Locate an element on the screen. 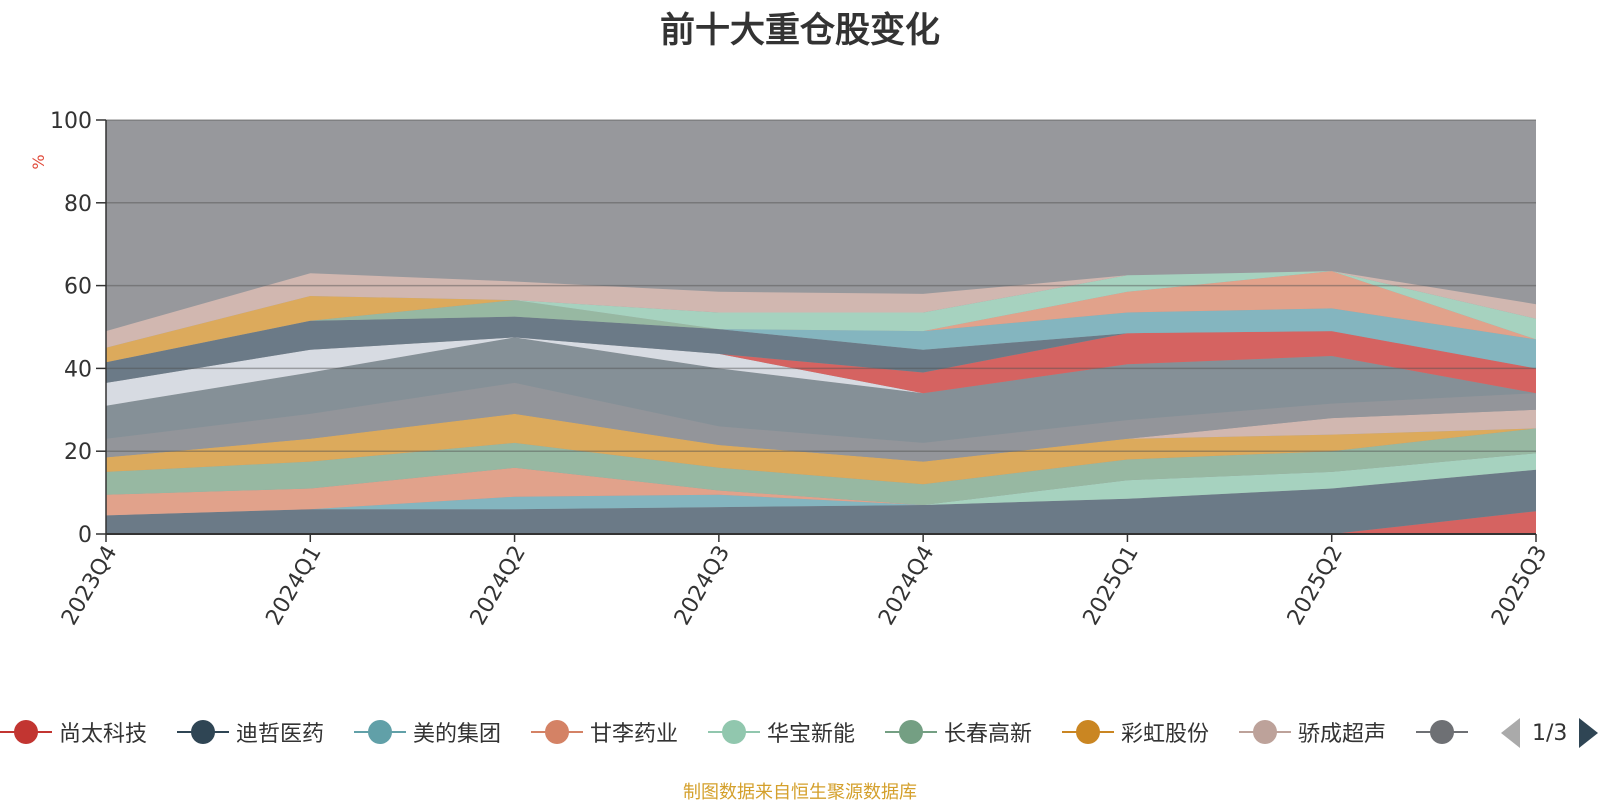 The height and width of the screenshot is (804, 1600). source-note: 制图数据来自恒生聚源数据库 is located at coordinates (800, 792).